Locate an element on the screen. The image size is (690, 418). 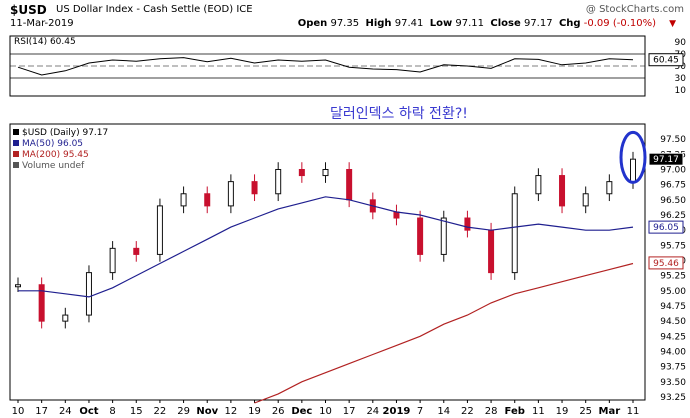
x-tick-label: 8 is located at coordinates (112, 411).